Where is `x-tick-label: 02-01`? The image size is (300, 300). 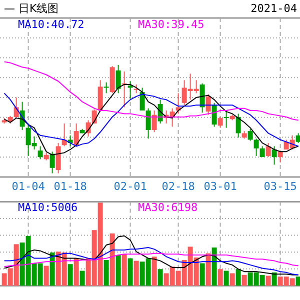 x-tick-label: 02-01 is located at coordinates (130, 186).